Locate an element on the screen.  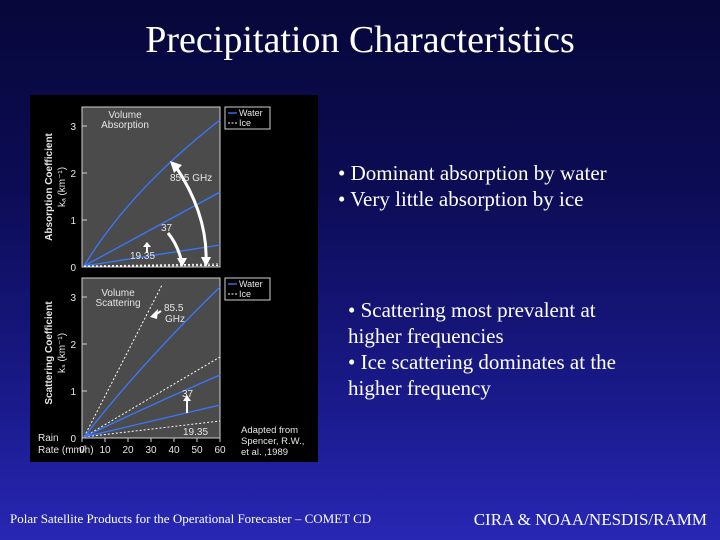
top-ytick-0: 0 is located at coordinates (73, 268).